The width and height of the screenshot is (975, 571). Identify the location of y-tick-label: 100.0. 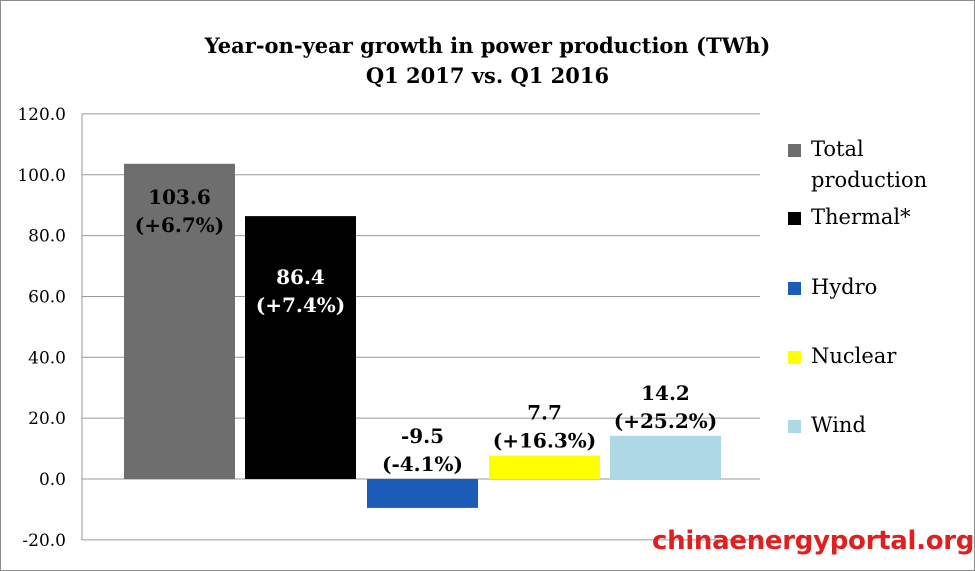
(41, 176).